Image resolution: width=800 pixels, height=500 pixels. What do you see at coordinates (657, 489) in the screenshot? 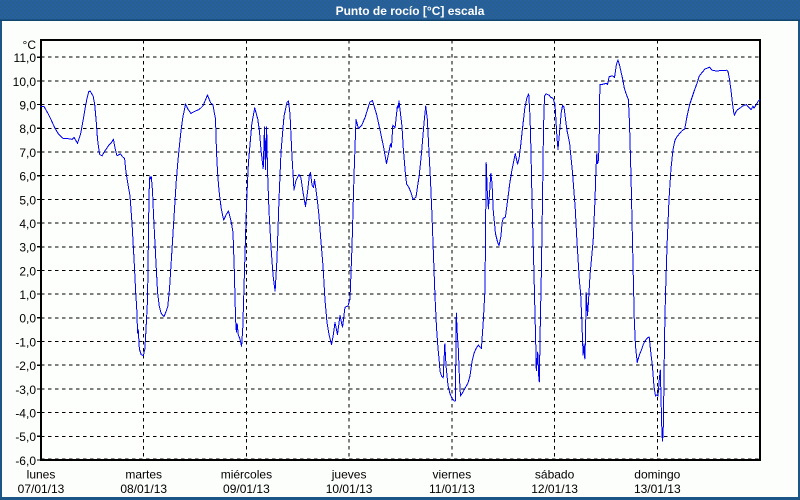
I see `svg-text: 13/01/13` at bounding box center [657, 489].